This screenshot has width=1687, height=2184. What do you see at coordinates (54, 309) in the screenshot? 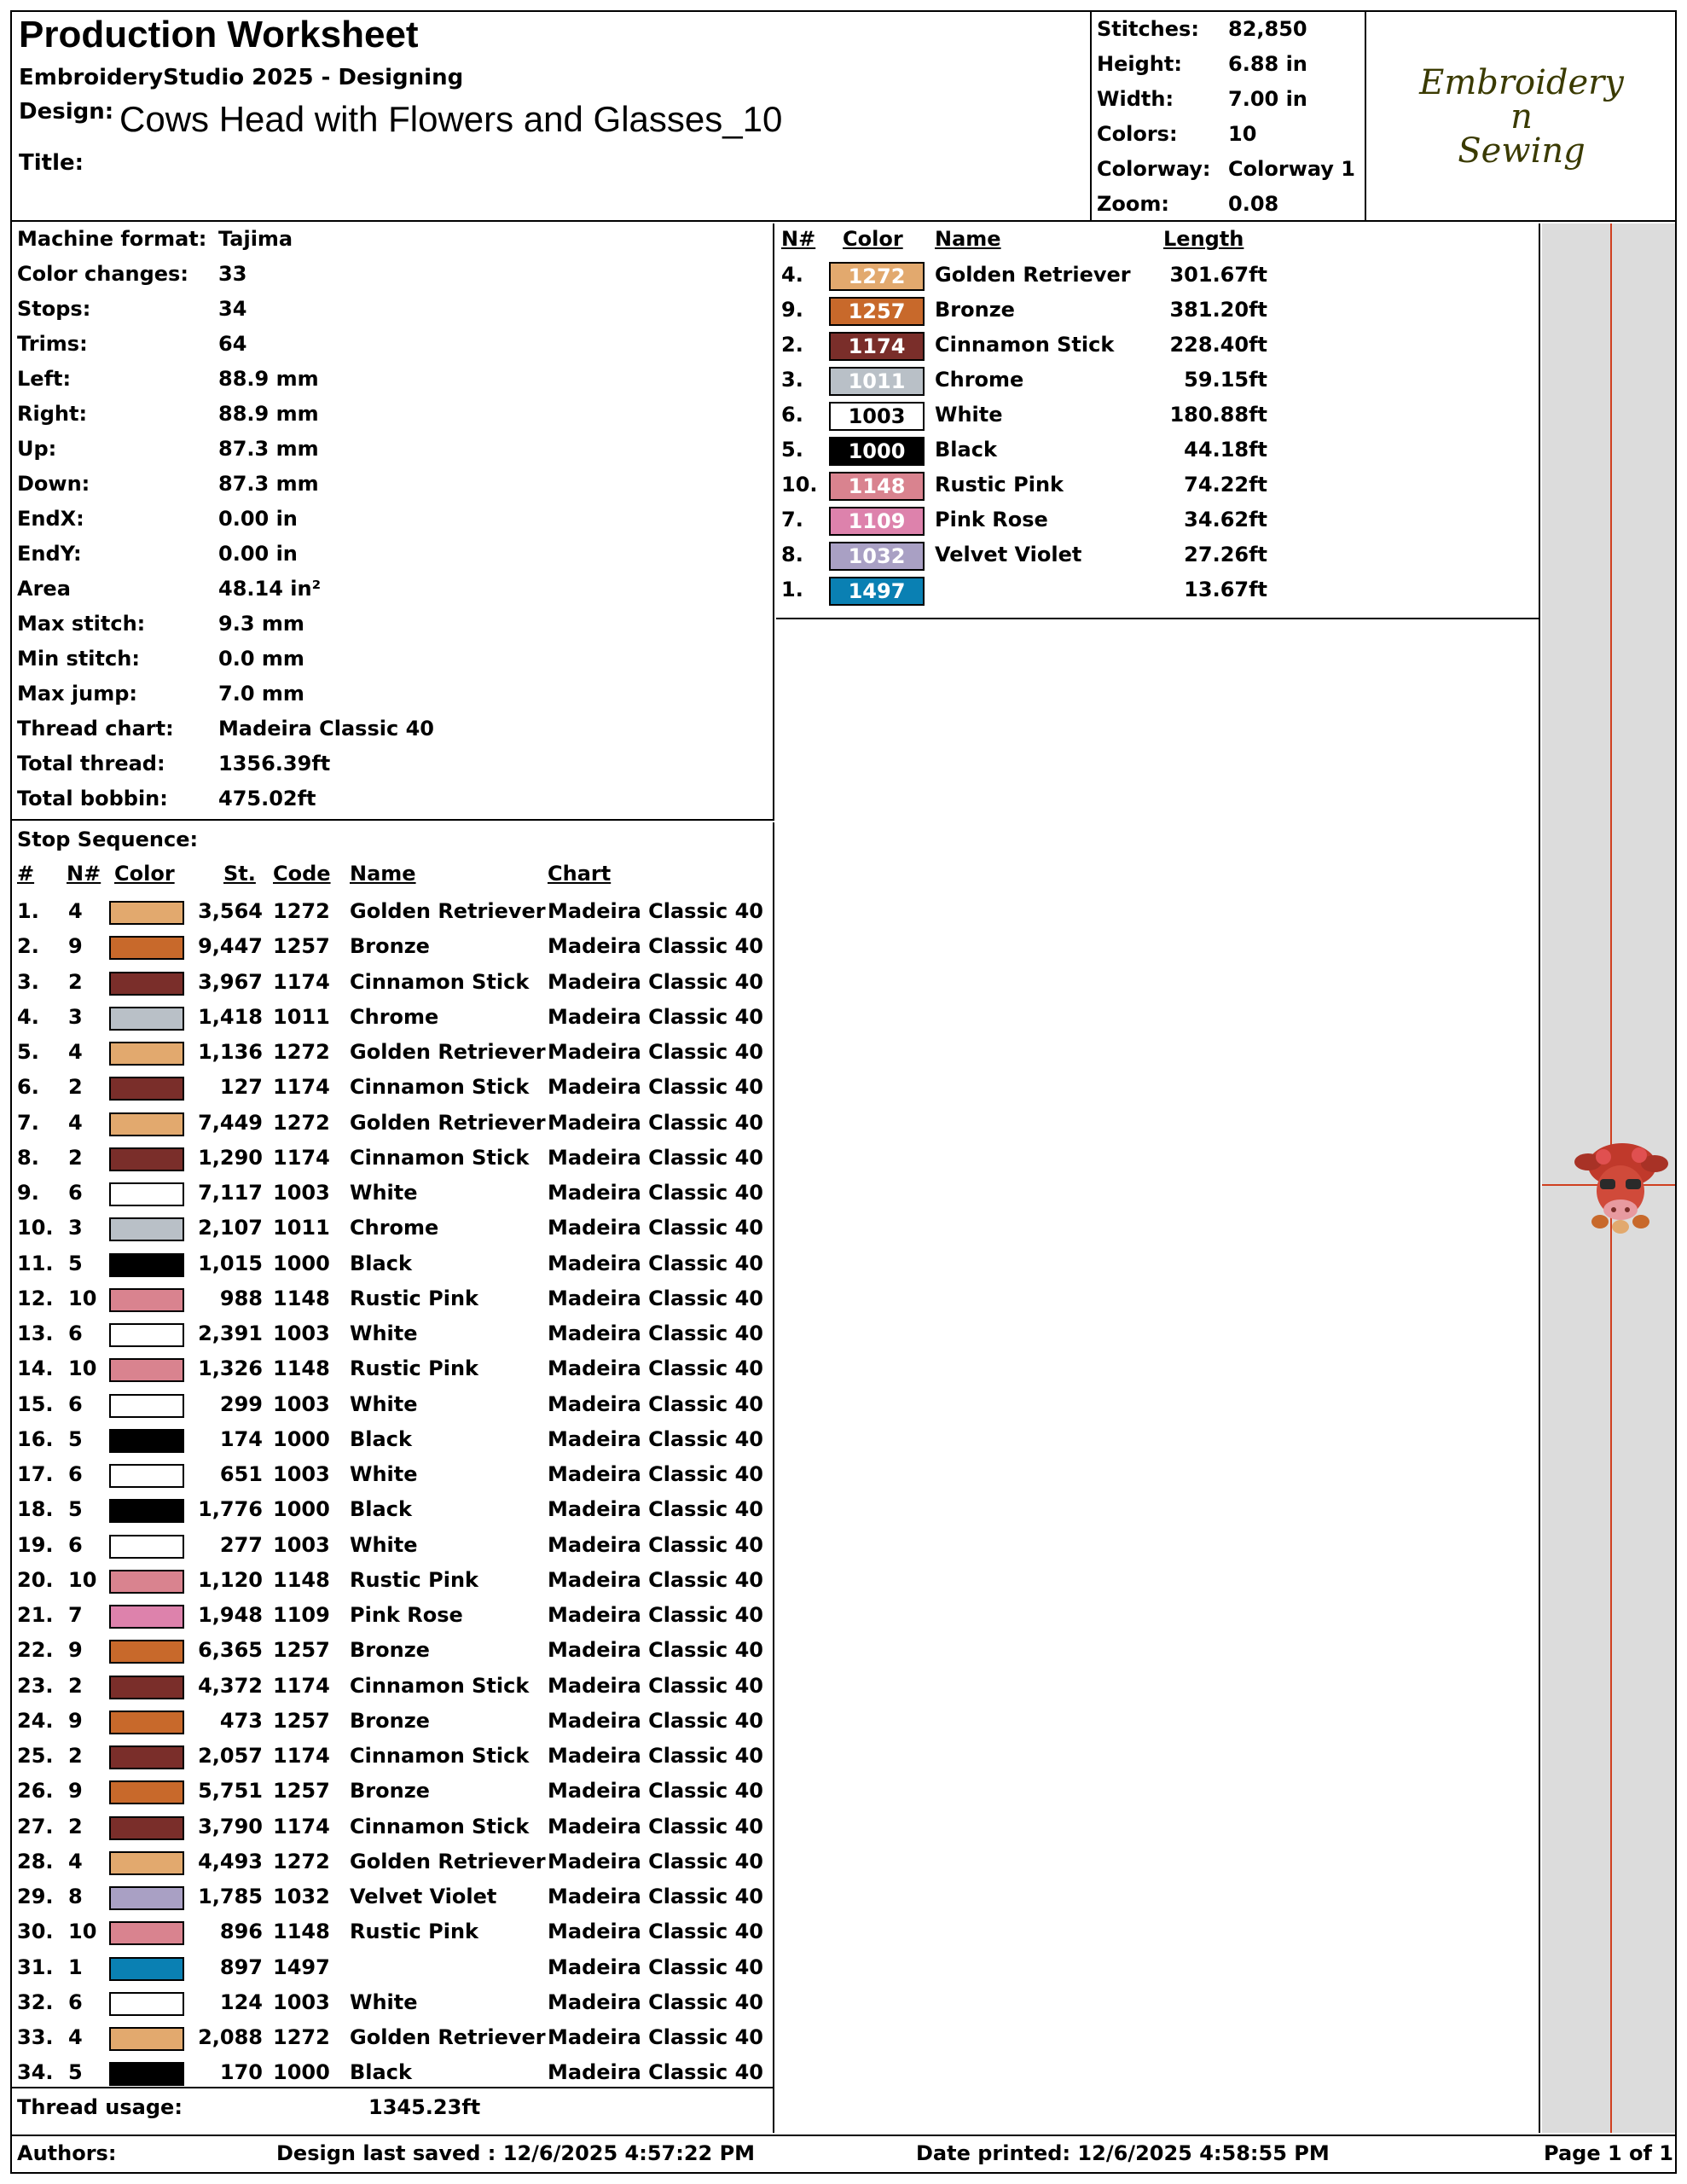
I see `info-label: Stops:` at bounding box center [54, 309].